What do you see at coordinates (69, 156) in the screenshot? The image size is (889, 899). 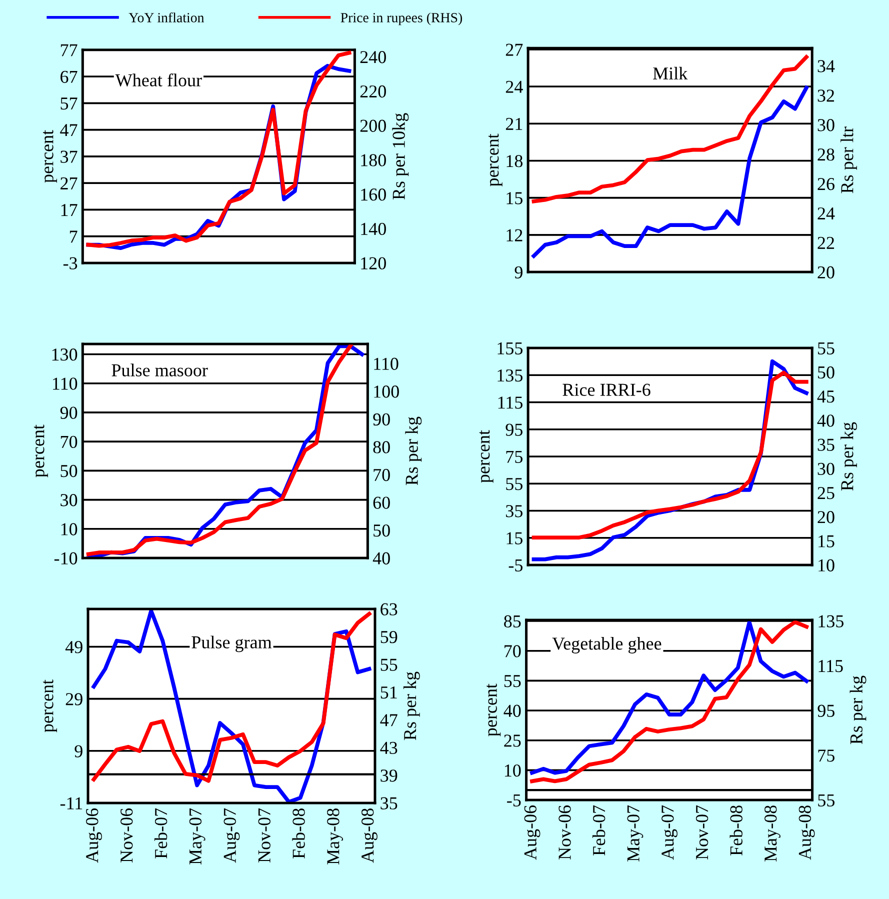 I see `y-tick-label: 37` at bounding box center [69, 156].